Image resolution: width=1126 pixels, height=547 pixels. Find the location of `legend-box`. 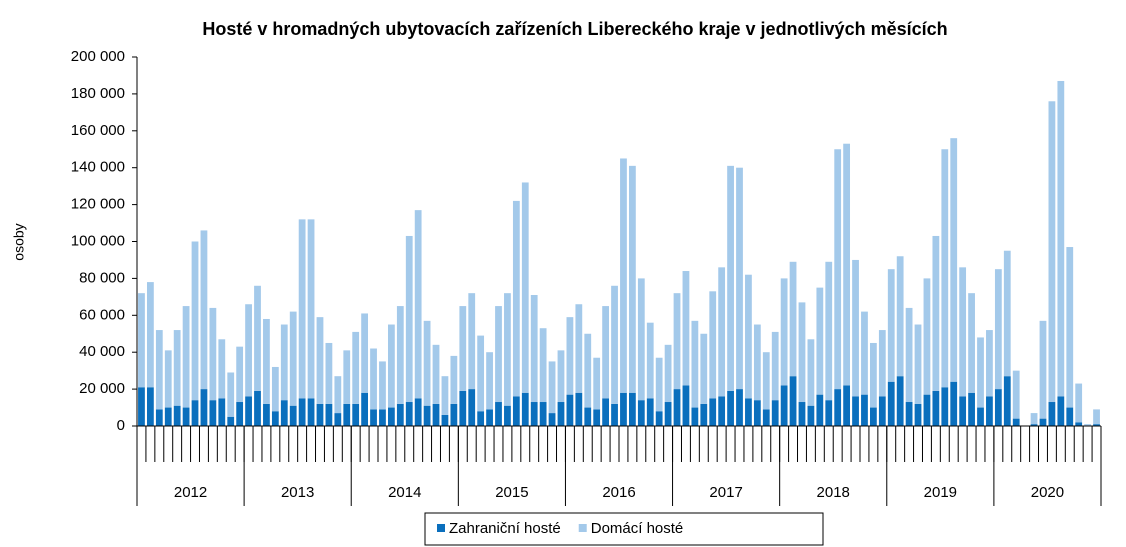

legend-box is located at coordinates (624, 529).